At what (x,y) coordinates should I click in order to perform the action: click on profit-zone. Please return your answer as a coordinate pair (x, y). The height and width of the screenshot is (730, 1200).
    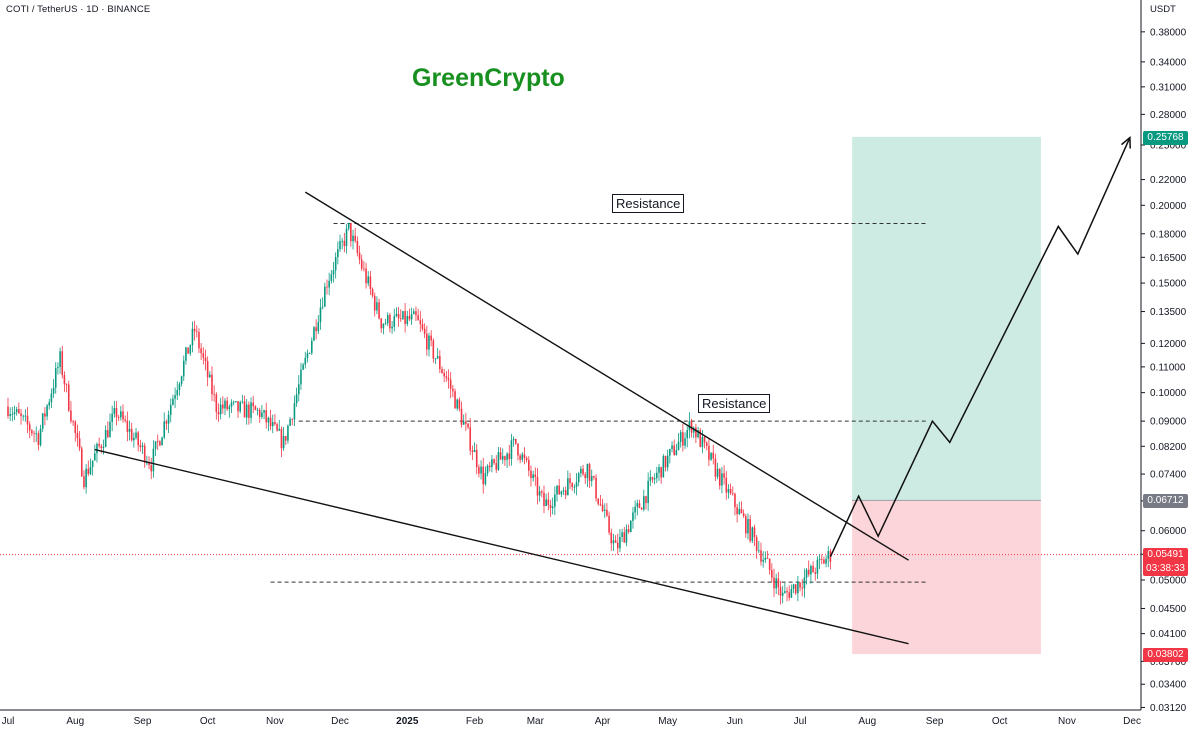
    Looking at the image, I should click on (946, 318).